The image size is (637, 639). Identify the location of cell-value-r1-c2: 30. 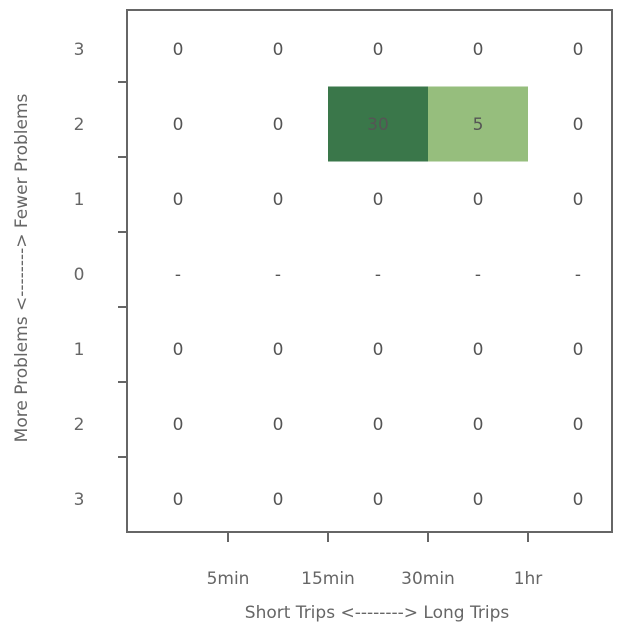
(378, 125).